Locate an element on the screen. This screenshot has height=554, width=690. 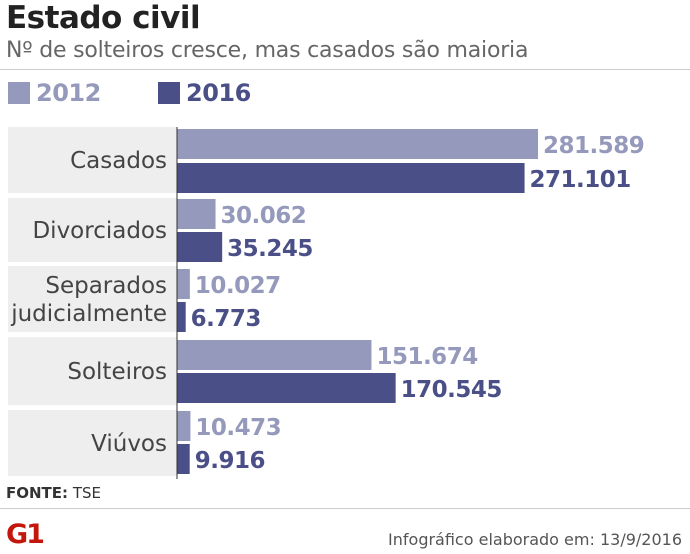
data-label-2016: 170.545 is located at coordinates (451, 390).